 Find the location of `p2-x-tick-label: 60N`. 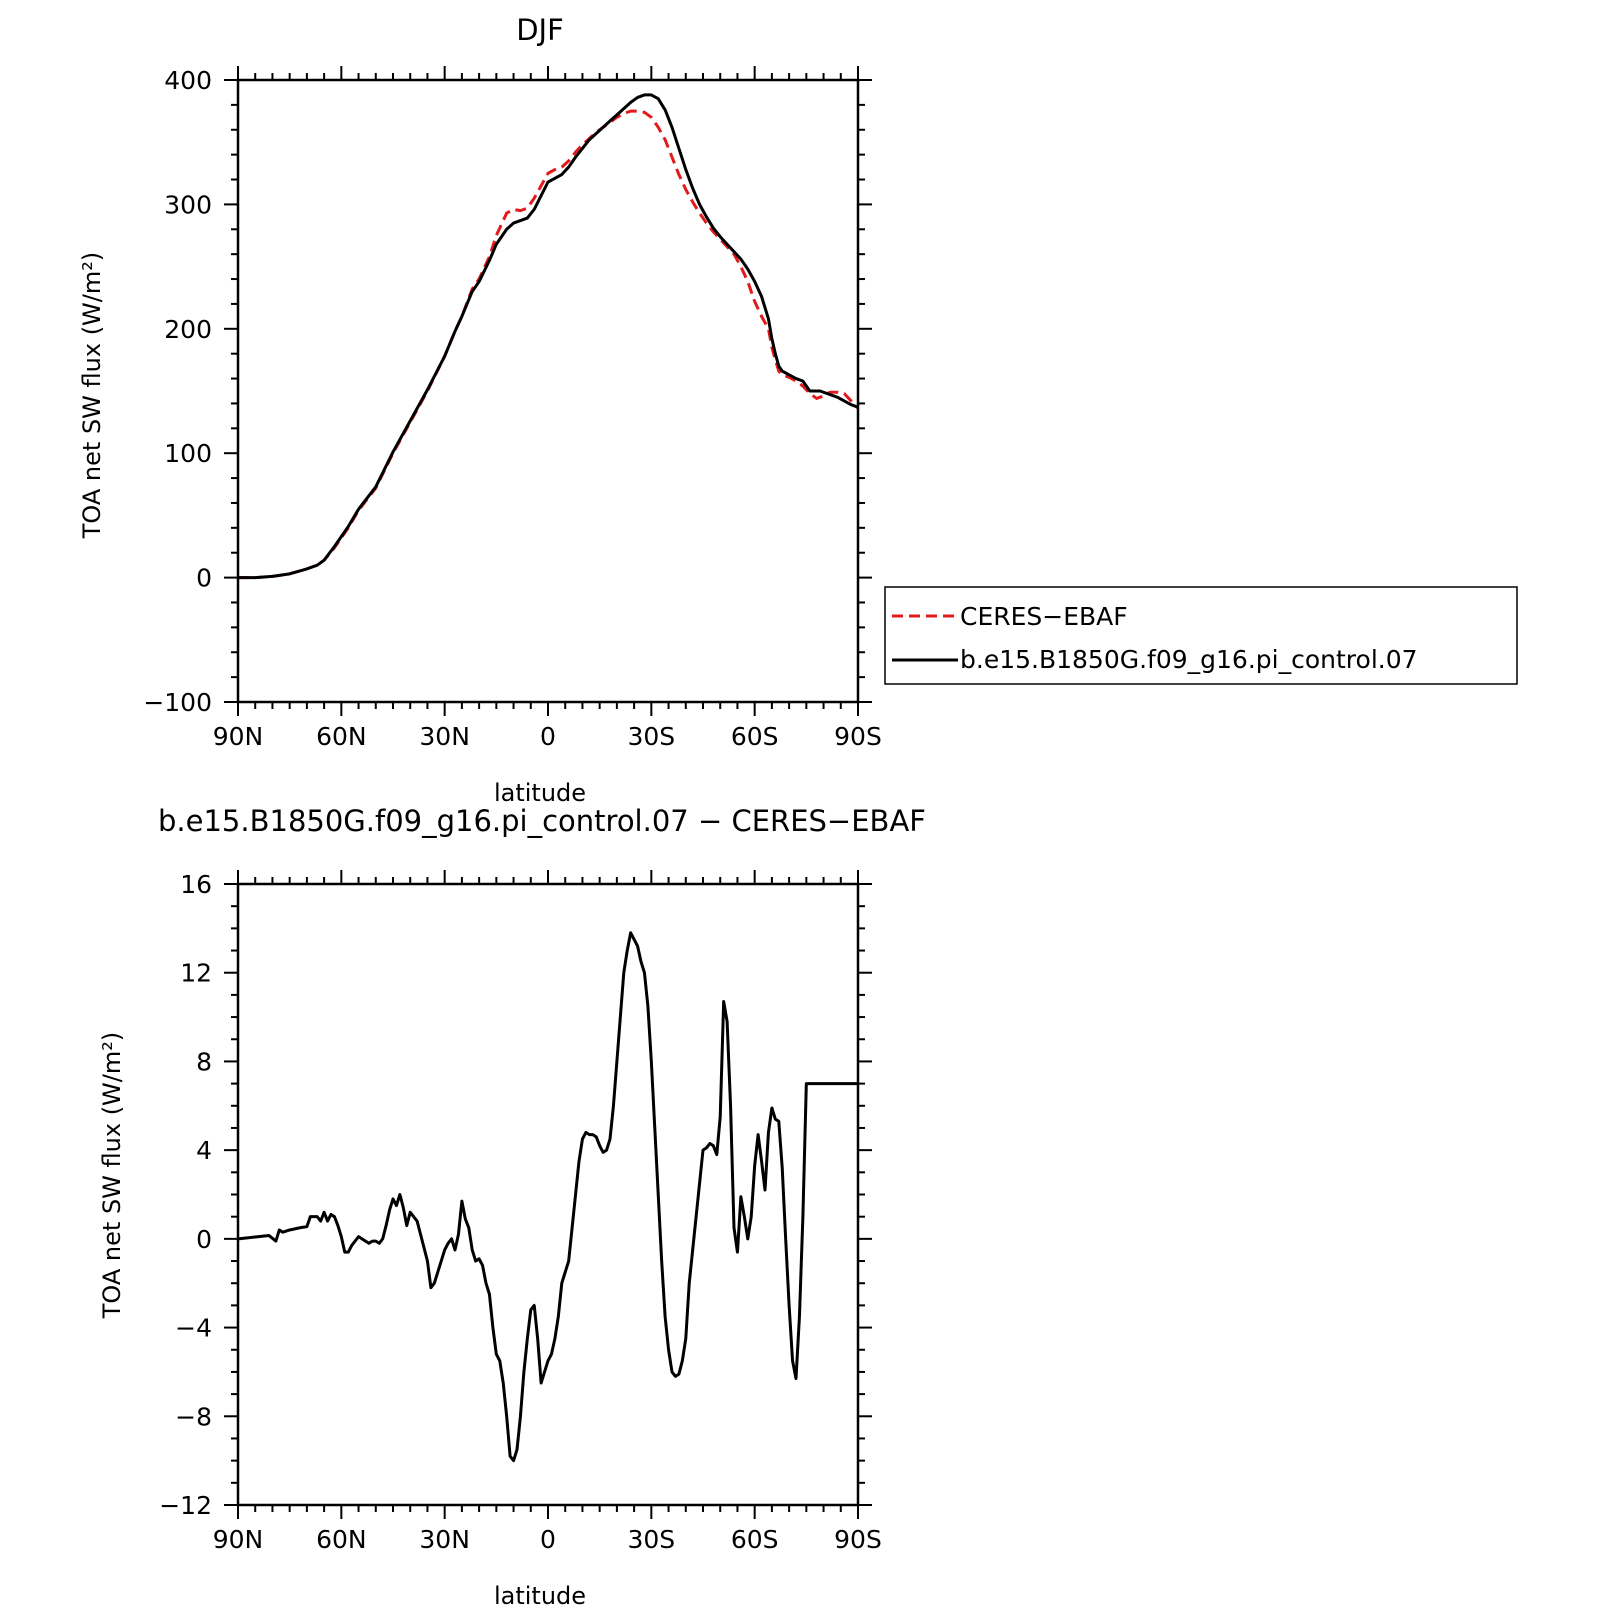

p2-x-tick-label: 60N is located at coordinates (341, 1539).